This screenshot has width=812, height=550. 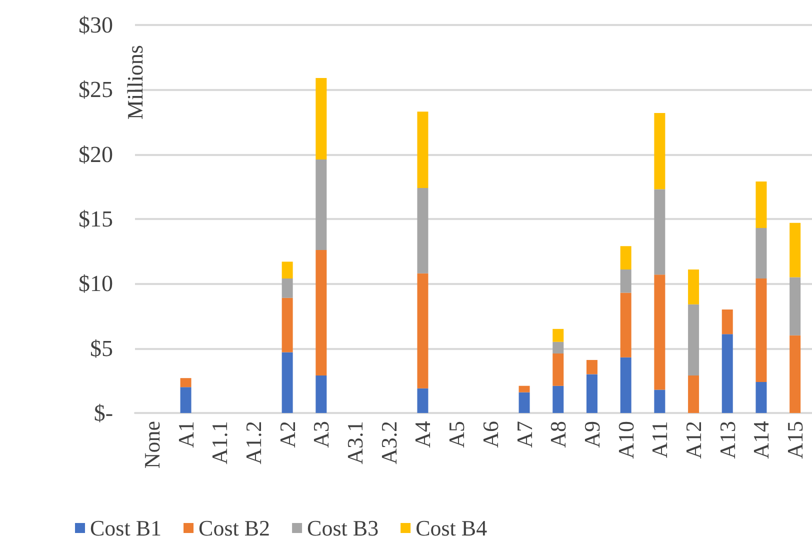 What do you see at coordinates (795, 440) in the screenshot?
I see `x-tick-label: A15` at bounding box center [795, 440].